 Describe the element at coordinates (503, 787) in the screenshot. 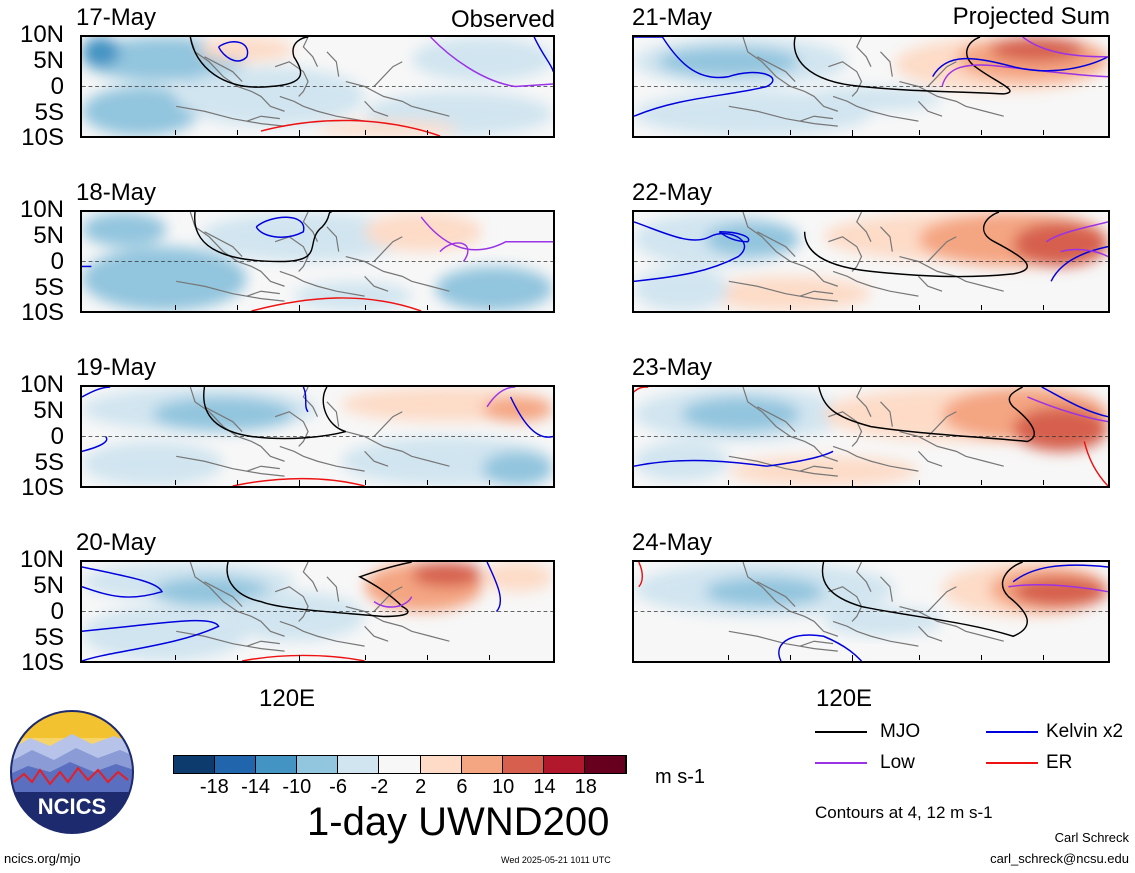

I see `colorbar-tick-label: 10` at that location.